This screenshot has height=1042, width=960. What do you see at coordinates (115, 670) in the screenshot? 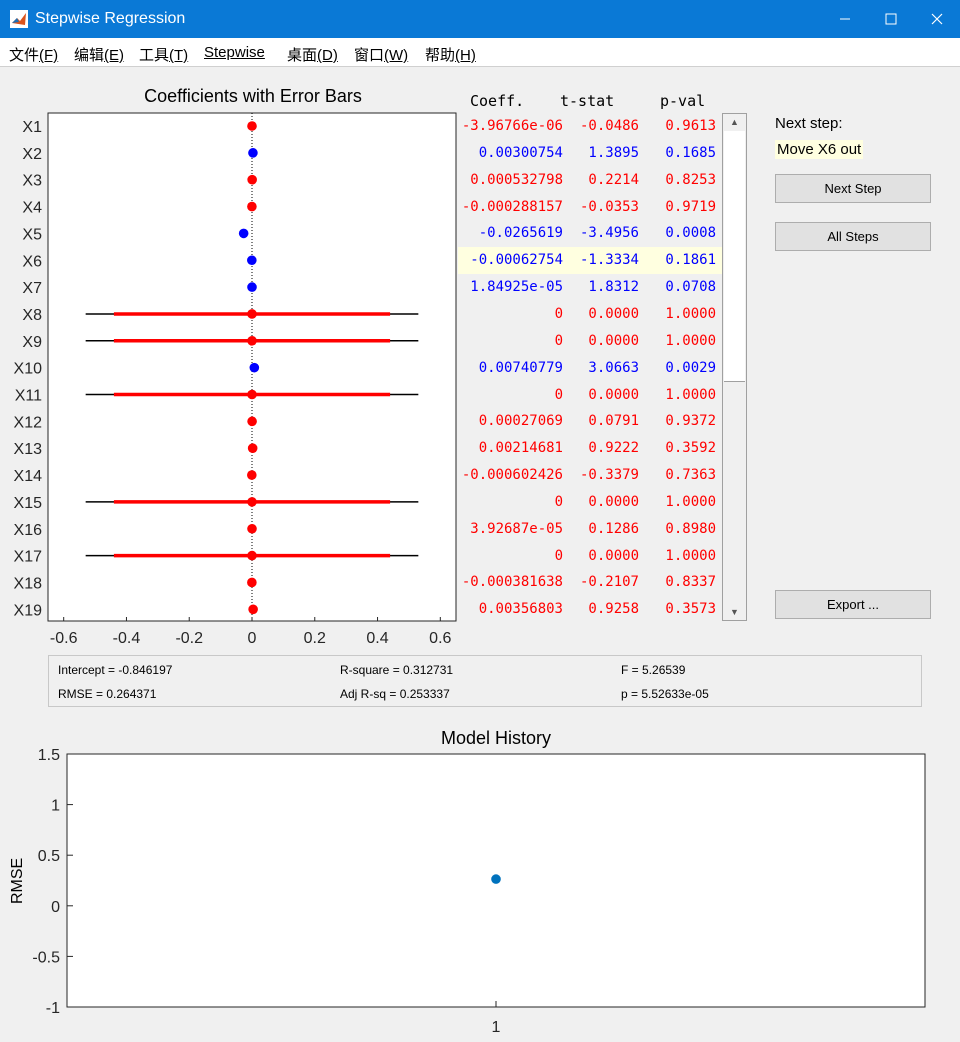
I see `intercept-stat: Intercept = -0.846197` at bounding box center [115, 670].